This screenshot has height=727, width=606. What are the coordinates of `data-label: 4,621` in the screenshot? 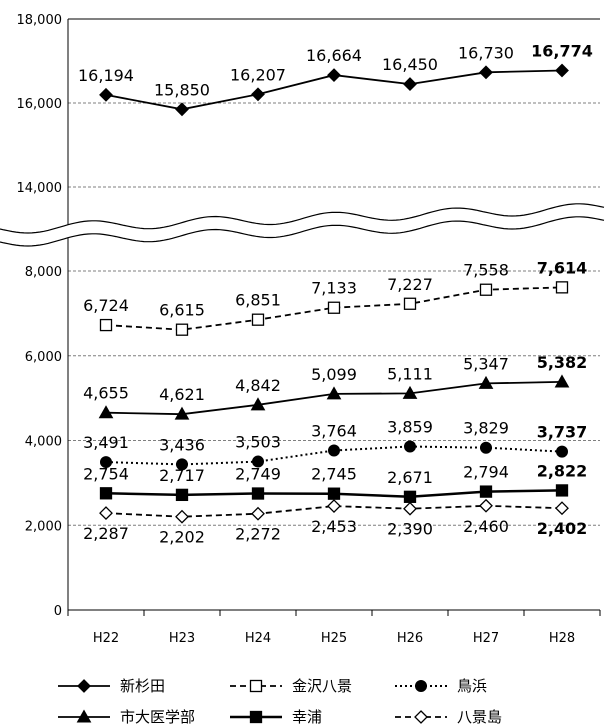 It's located at (182, 394).